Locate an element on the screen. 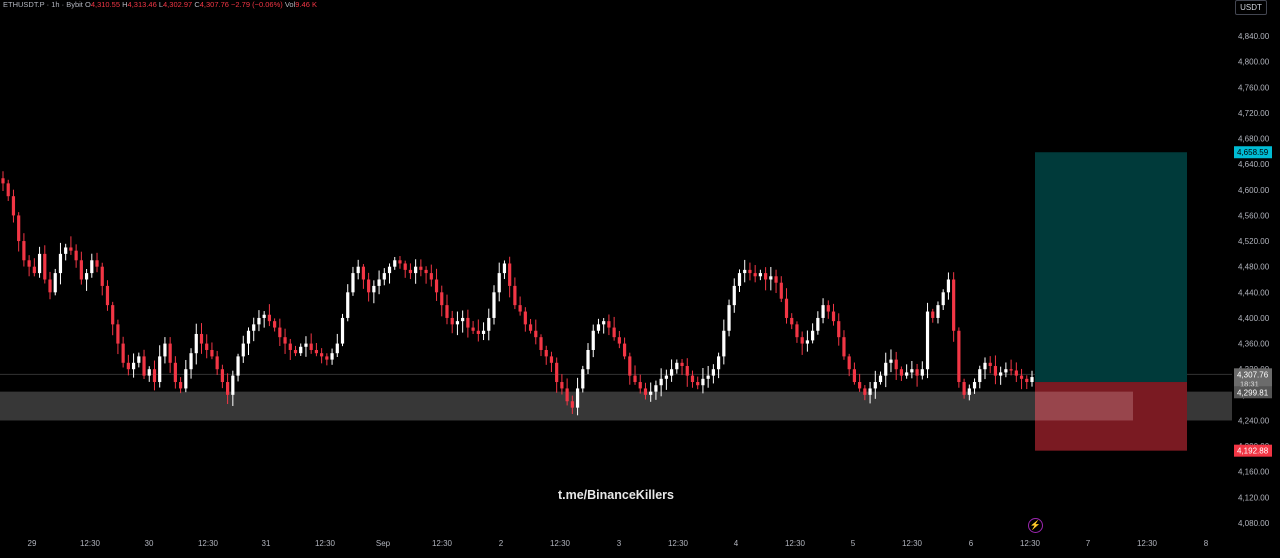 This screenshot has height=558, width=1280. target-price-tag-bg is located at coordinates (1253, 152).